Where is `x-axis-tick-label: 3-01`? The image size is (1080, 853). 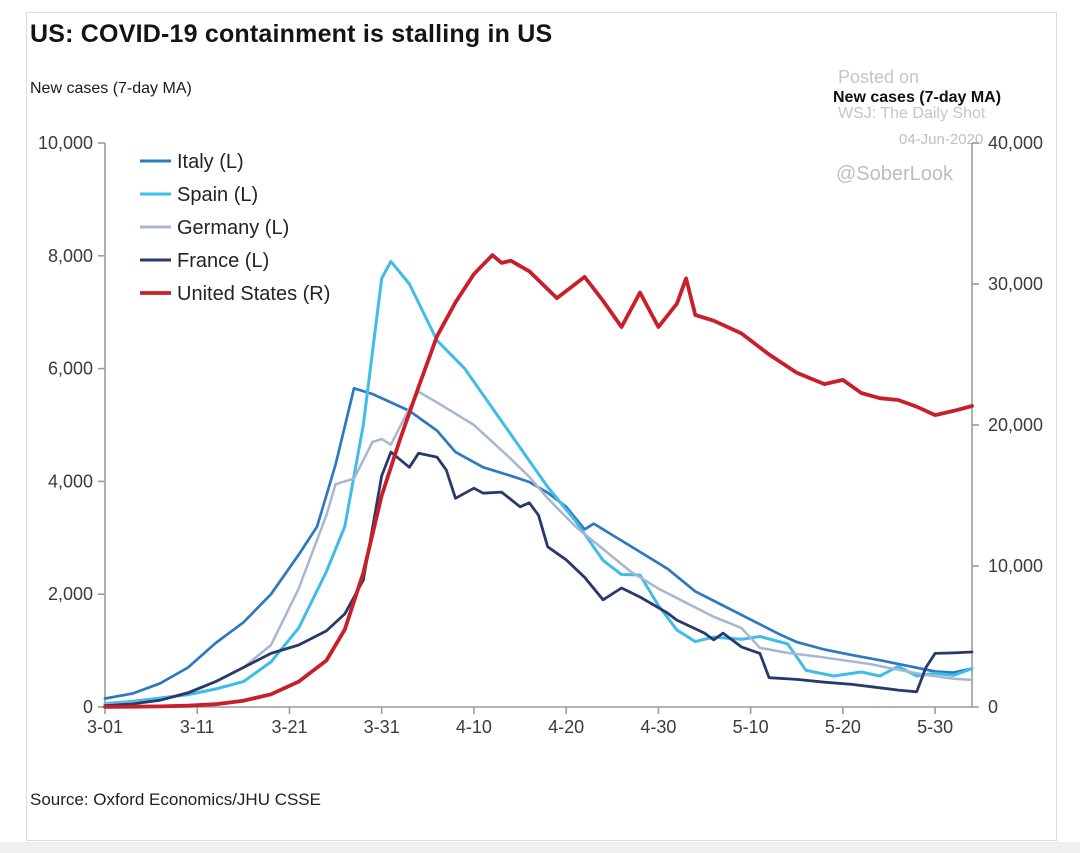 x-axis-tick-label: 3-01 is located at coordinates (105, 727).